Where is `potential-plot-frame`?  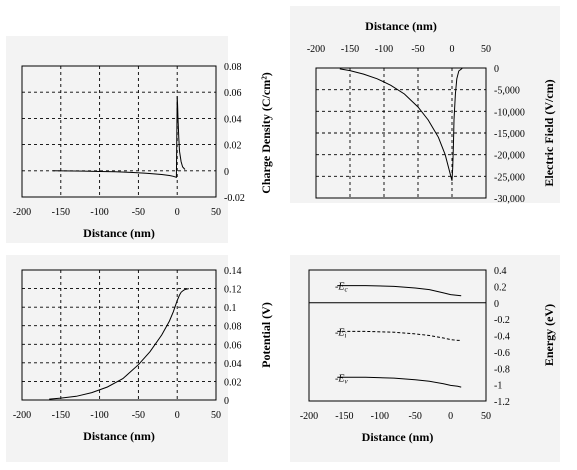 potential-plot-frame is located at coordinates (119, 335).